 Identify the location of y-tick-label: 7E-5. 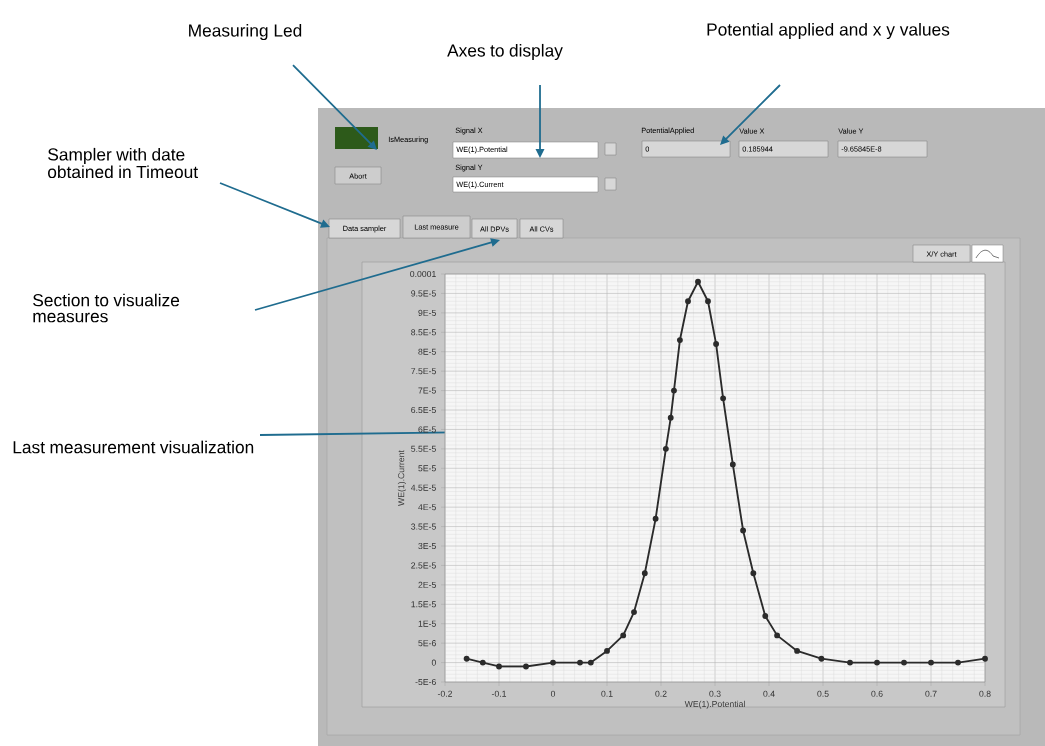
(427, 390).